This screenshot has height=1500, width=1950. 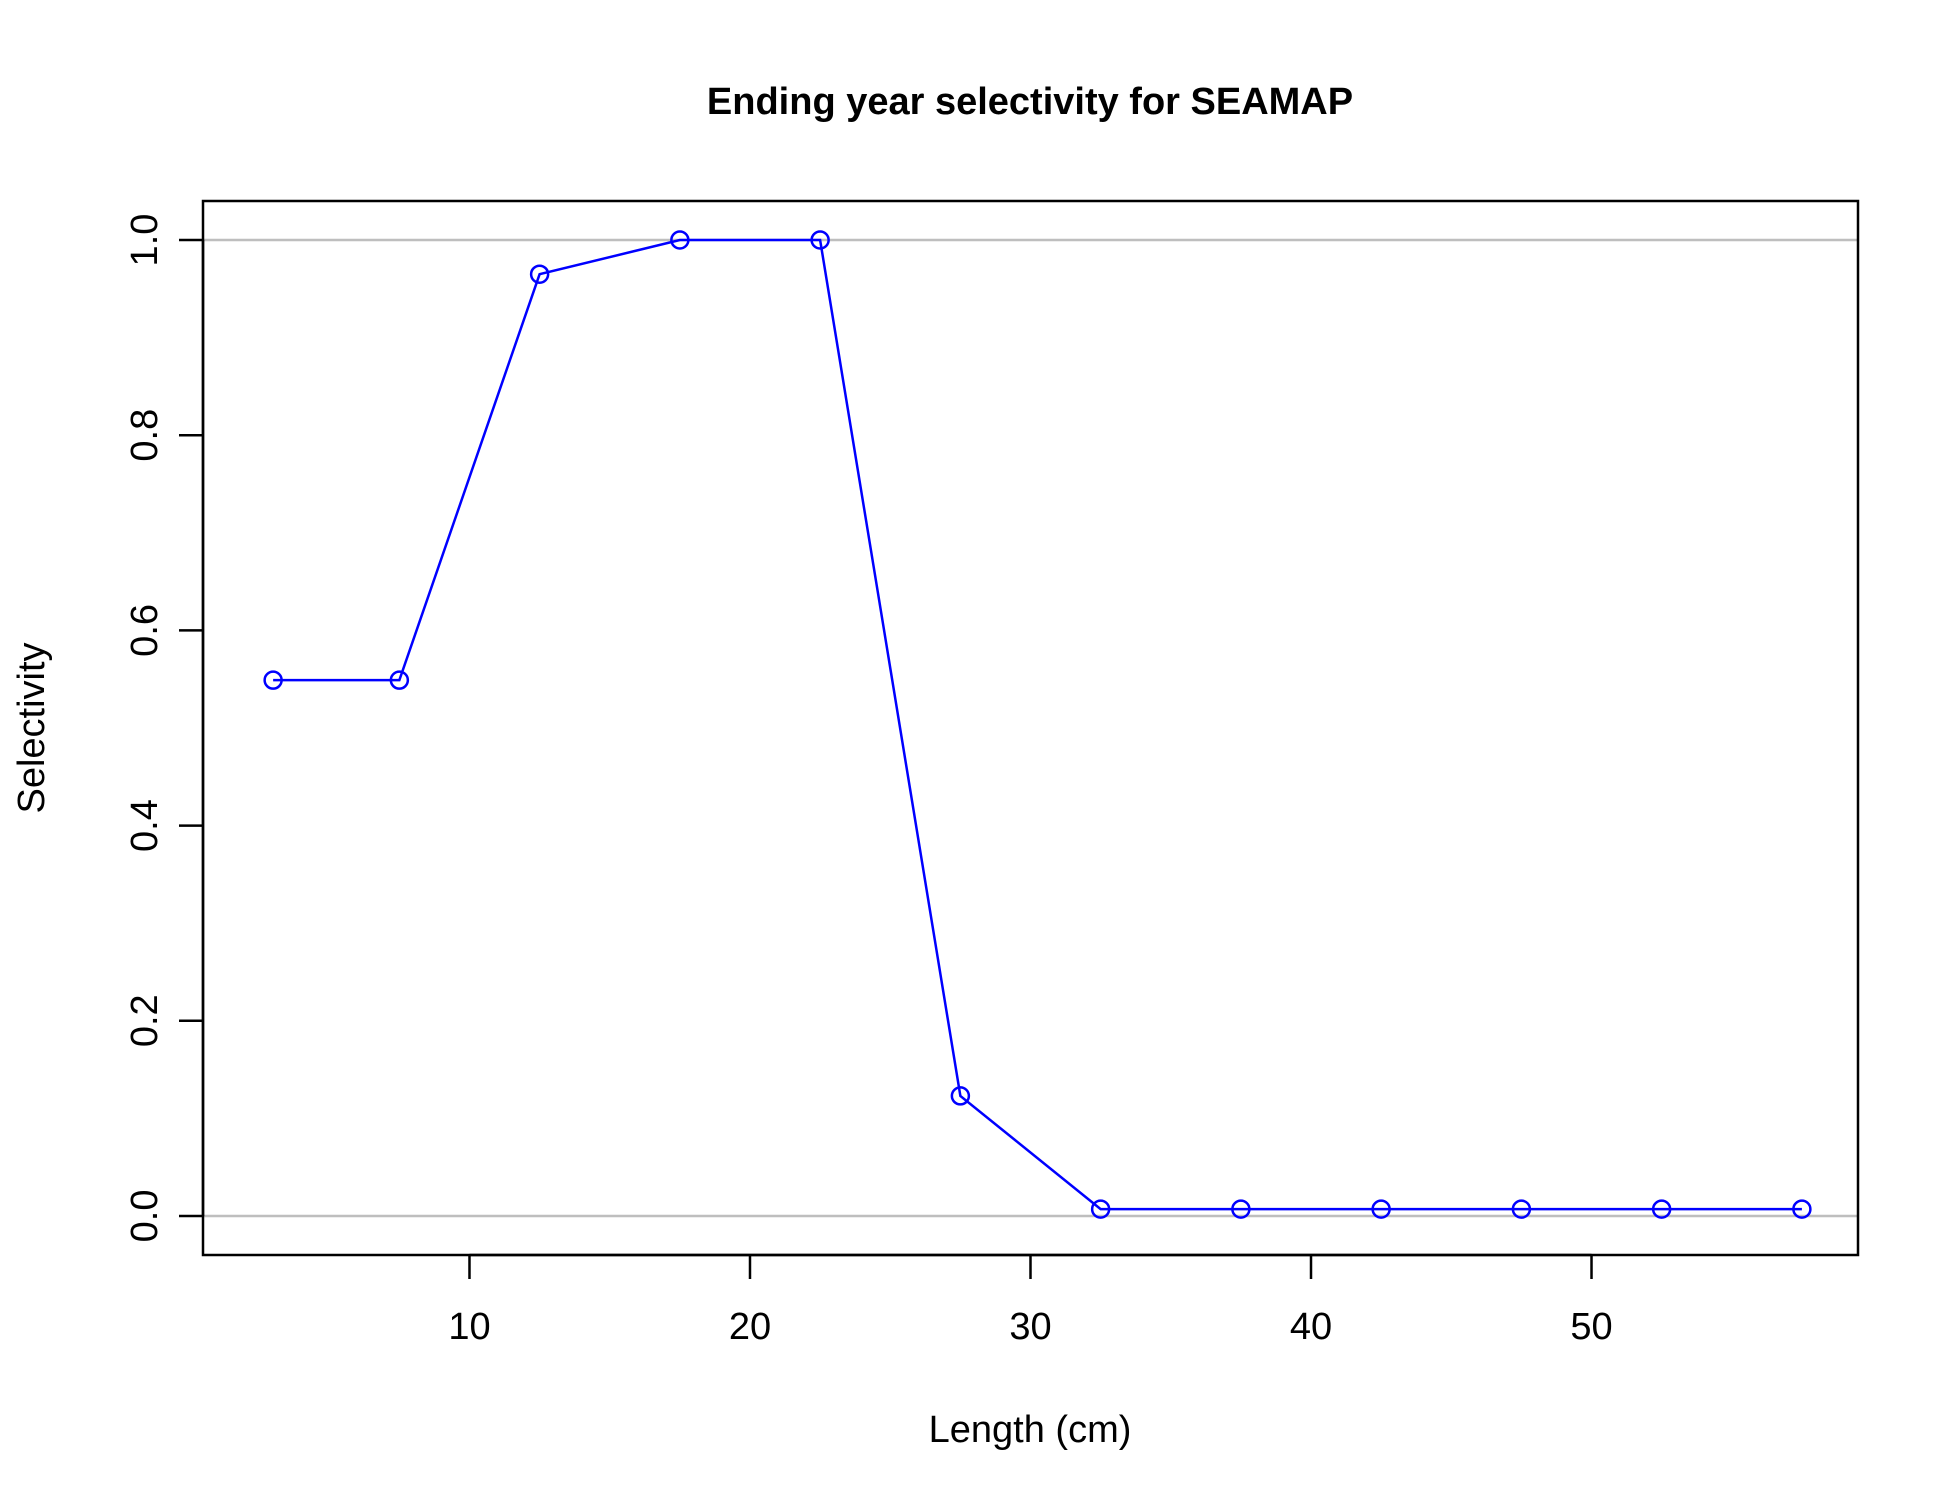 What do you see at coordinates (32, 727) in the screenshot?
I see `y-axis-label: Selectivity` at bounding box center [32, 727].